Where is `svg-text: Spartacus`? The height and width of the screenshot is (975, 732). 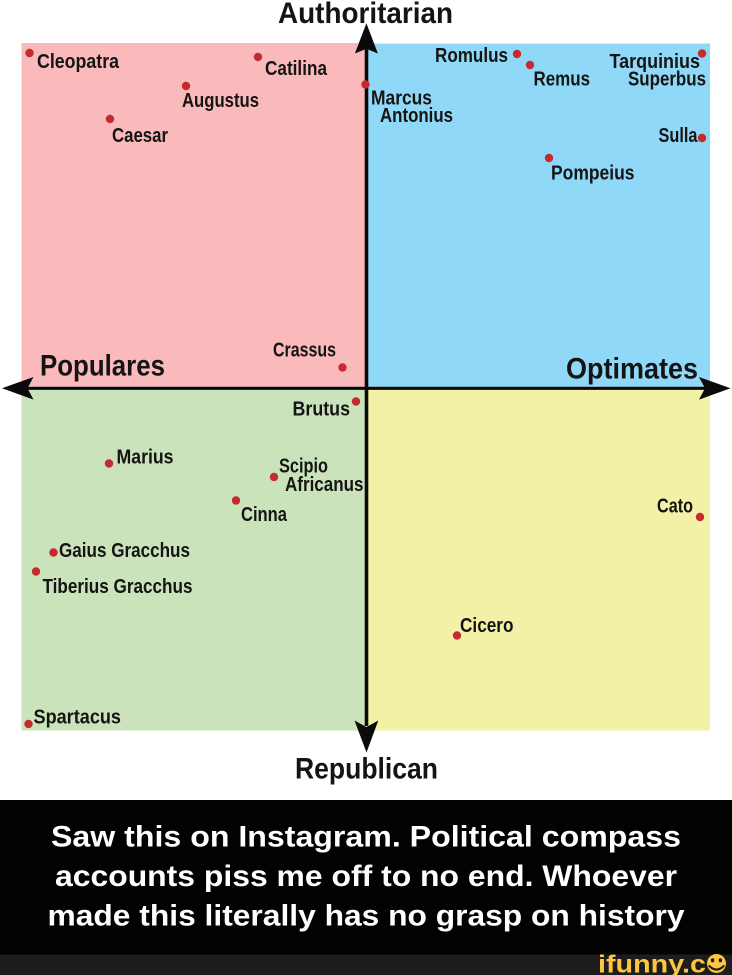
svg-text: Spartacus is located at coordinates (78, 718).